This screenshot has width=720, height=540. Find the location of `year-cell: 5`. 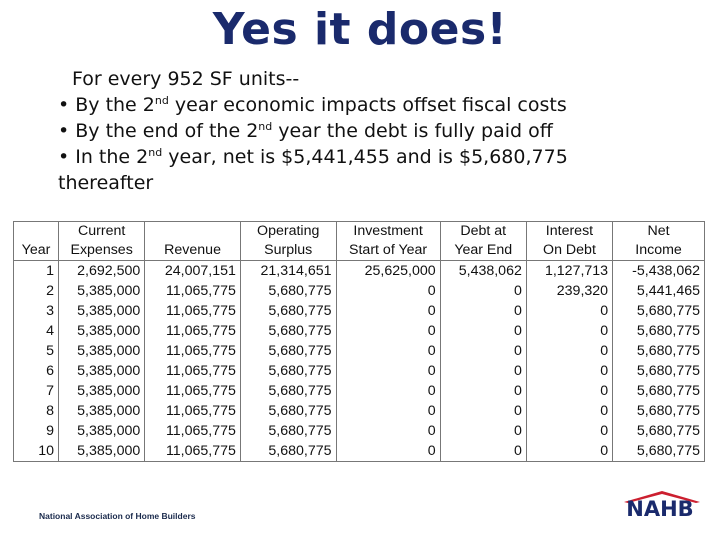

year-cell: 5 is located at coordinates (36, 351).